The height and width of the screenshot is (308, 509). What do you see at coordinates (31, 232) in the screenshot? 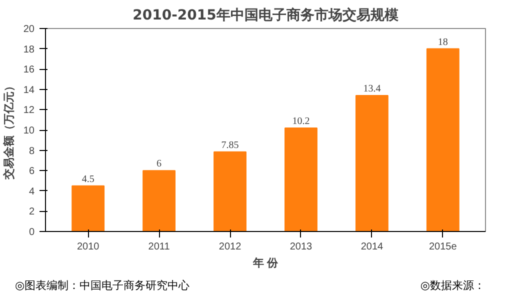
I see `y-tick-label: 0` at bounding box center [31, 232].